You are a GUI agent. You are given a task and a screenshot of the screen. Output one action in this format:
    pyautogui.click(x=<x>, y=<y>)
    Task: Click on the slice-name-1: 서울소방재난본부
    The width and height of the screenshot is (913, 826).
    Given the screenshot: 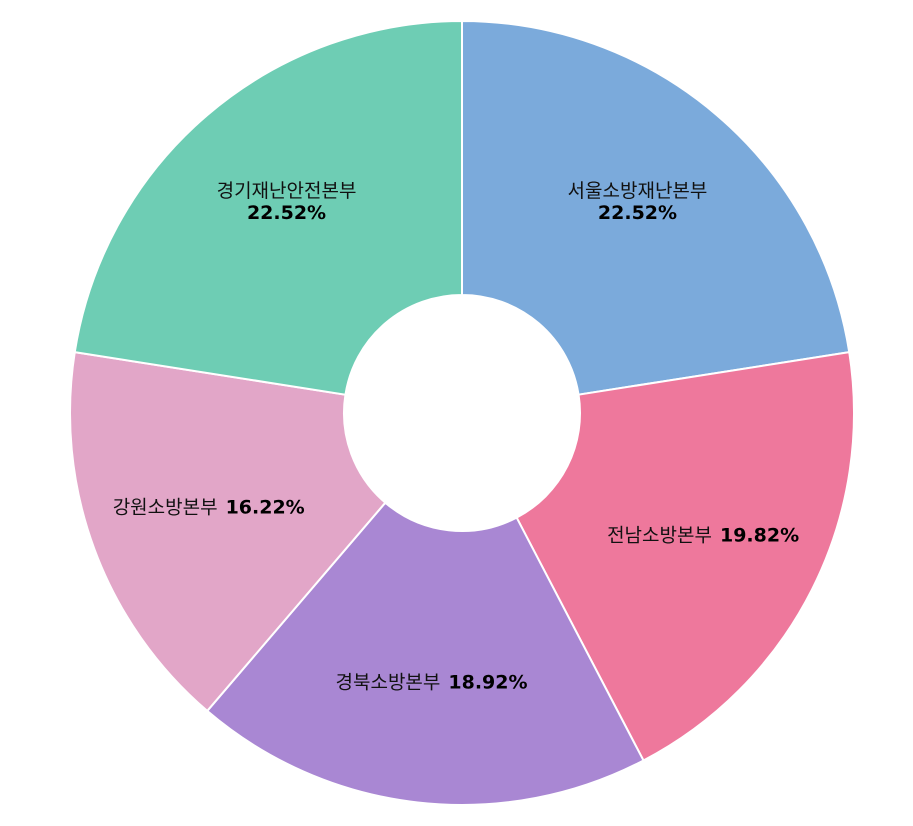 What is the action you would take?
    pyautogui.click(x=638, y=191)
    